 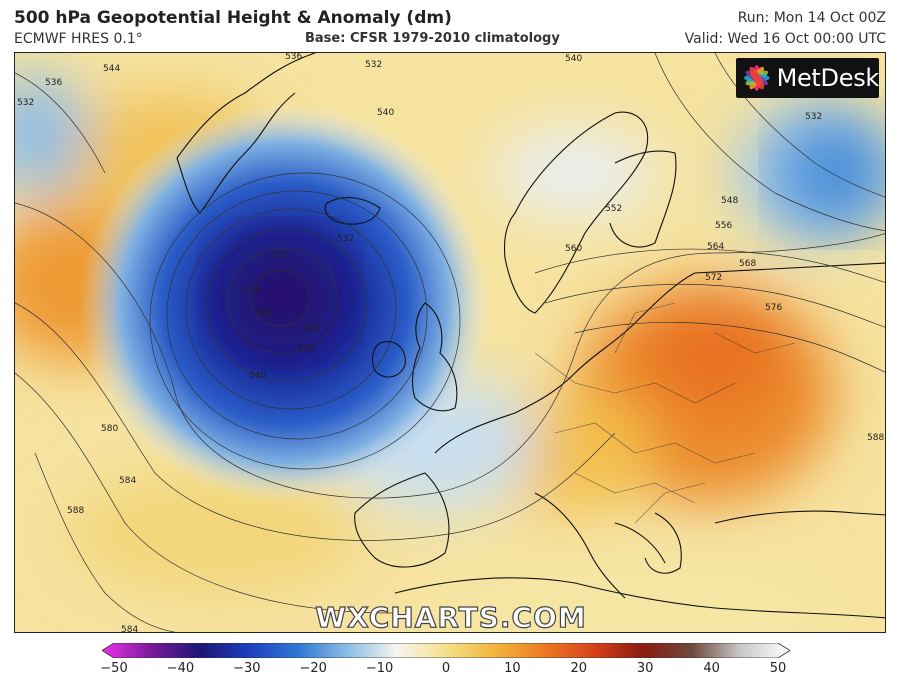 I want to click on contour-label: 576, so click(x=773, y=308).